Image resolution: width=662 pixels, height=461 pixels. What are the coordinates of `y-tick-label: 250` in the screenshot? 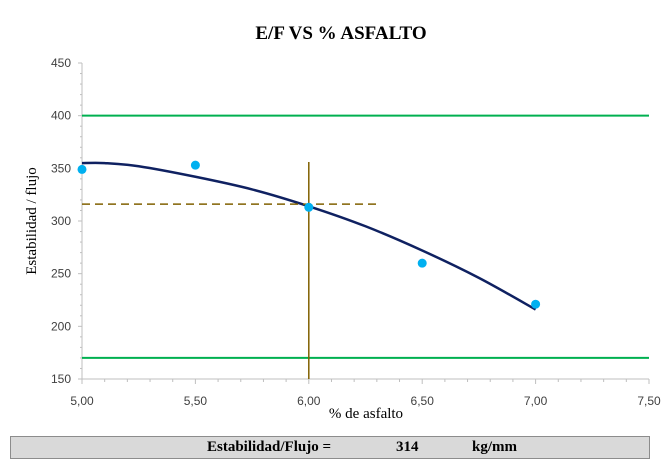 It's located at (61, 274).